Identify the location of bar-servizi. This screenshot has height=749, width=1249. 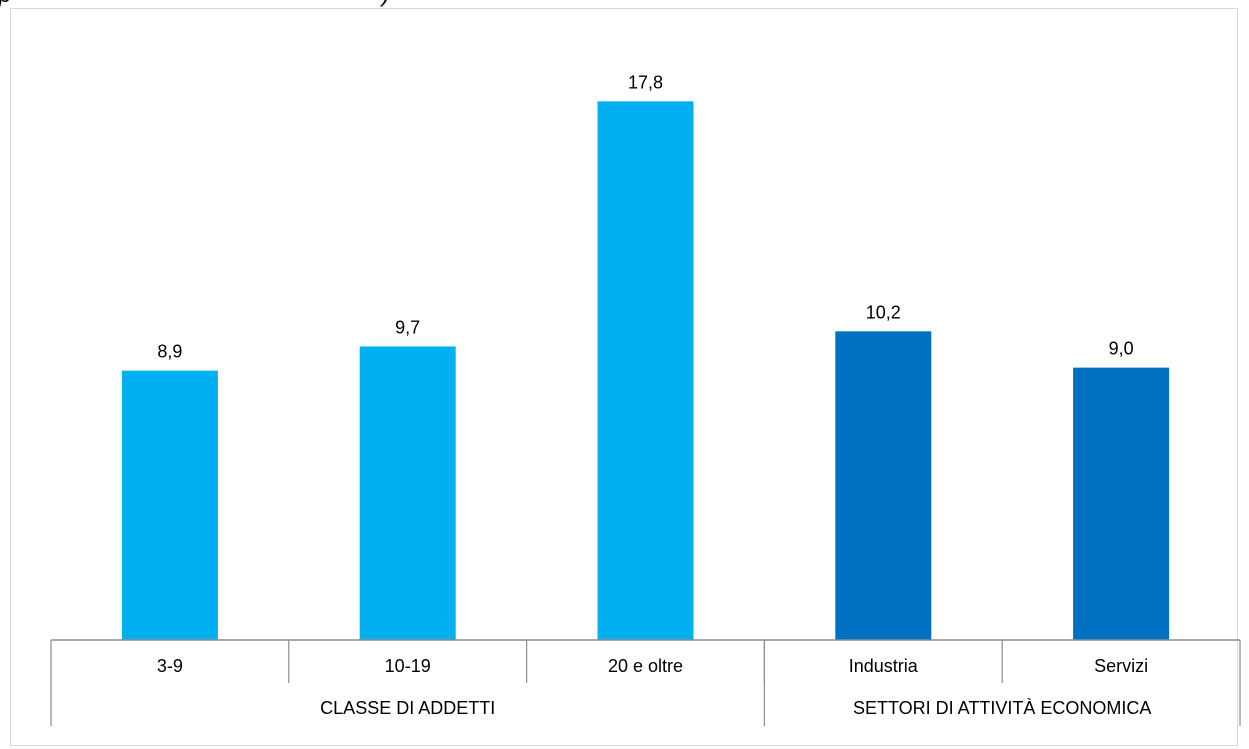
(1121, 503).